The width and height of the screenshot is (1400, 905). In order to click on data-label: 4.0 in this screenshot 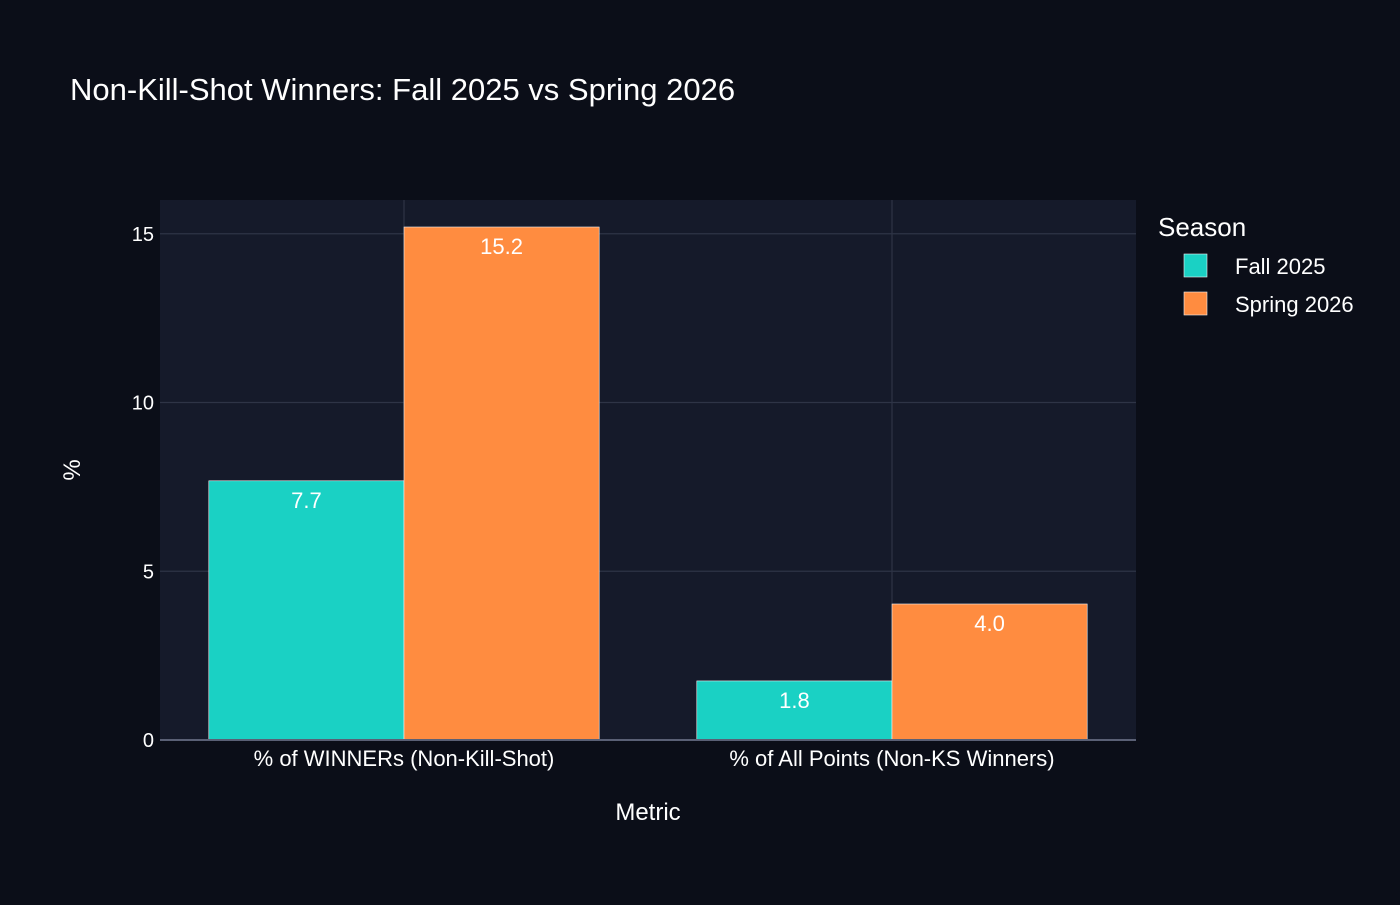, I will do `click(989, 623)`.